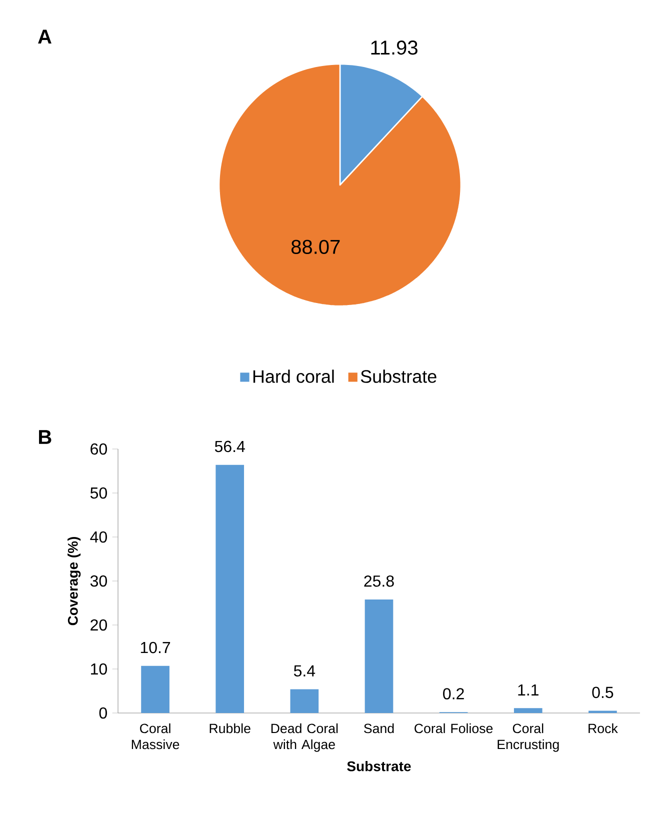 This screenshot has width=663, height=821. I want to click on text: A, so click(45, 37).